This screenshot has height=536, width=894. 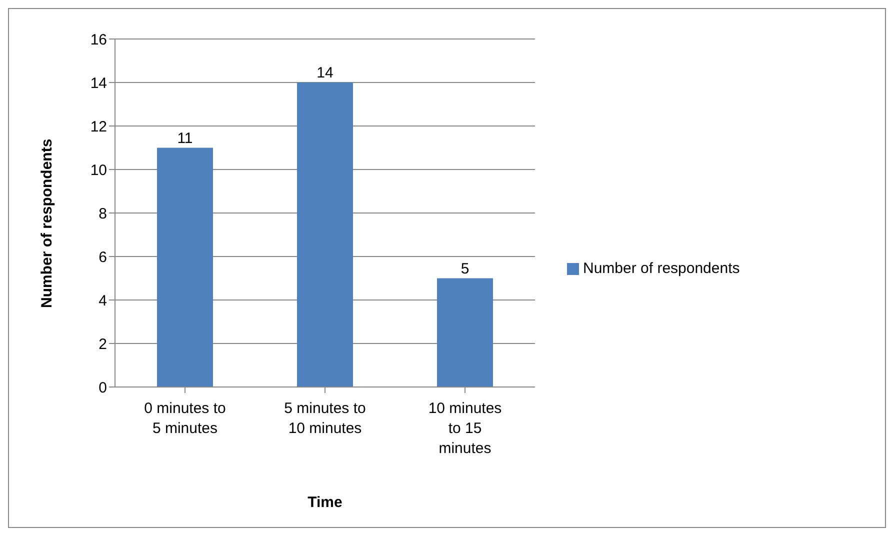 What do you see at coordinates (185, 418) in the screenshot?
I see `x-tick-label: 0 minutes to 5 minutes` at bounding box center [185, 418].